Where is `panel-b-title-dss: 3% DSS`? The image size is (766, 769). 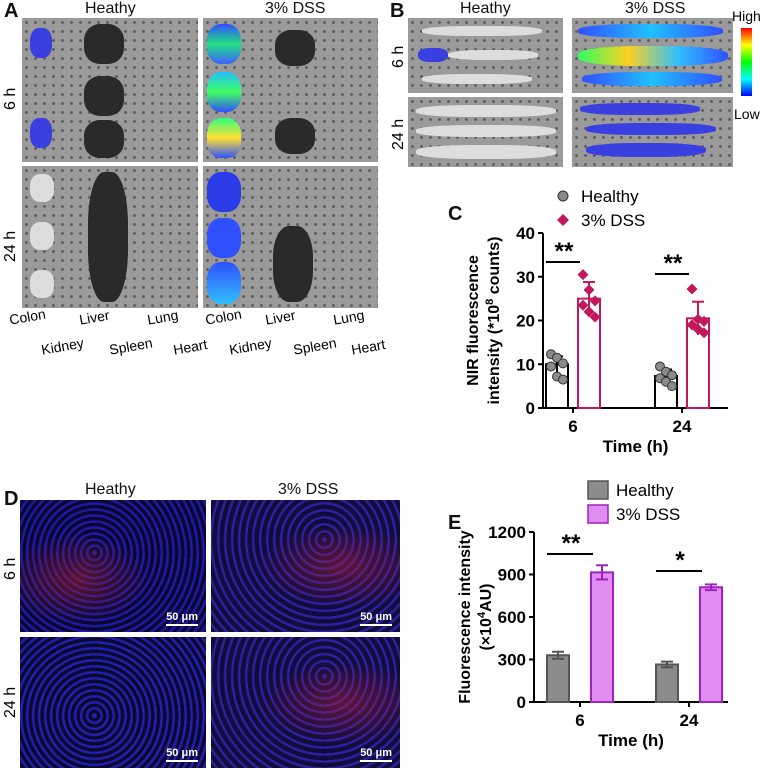 panel-b-title-dss: 3% DSS is located at coordinates (655, 8).